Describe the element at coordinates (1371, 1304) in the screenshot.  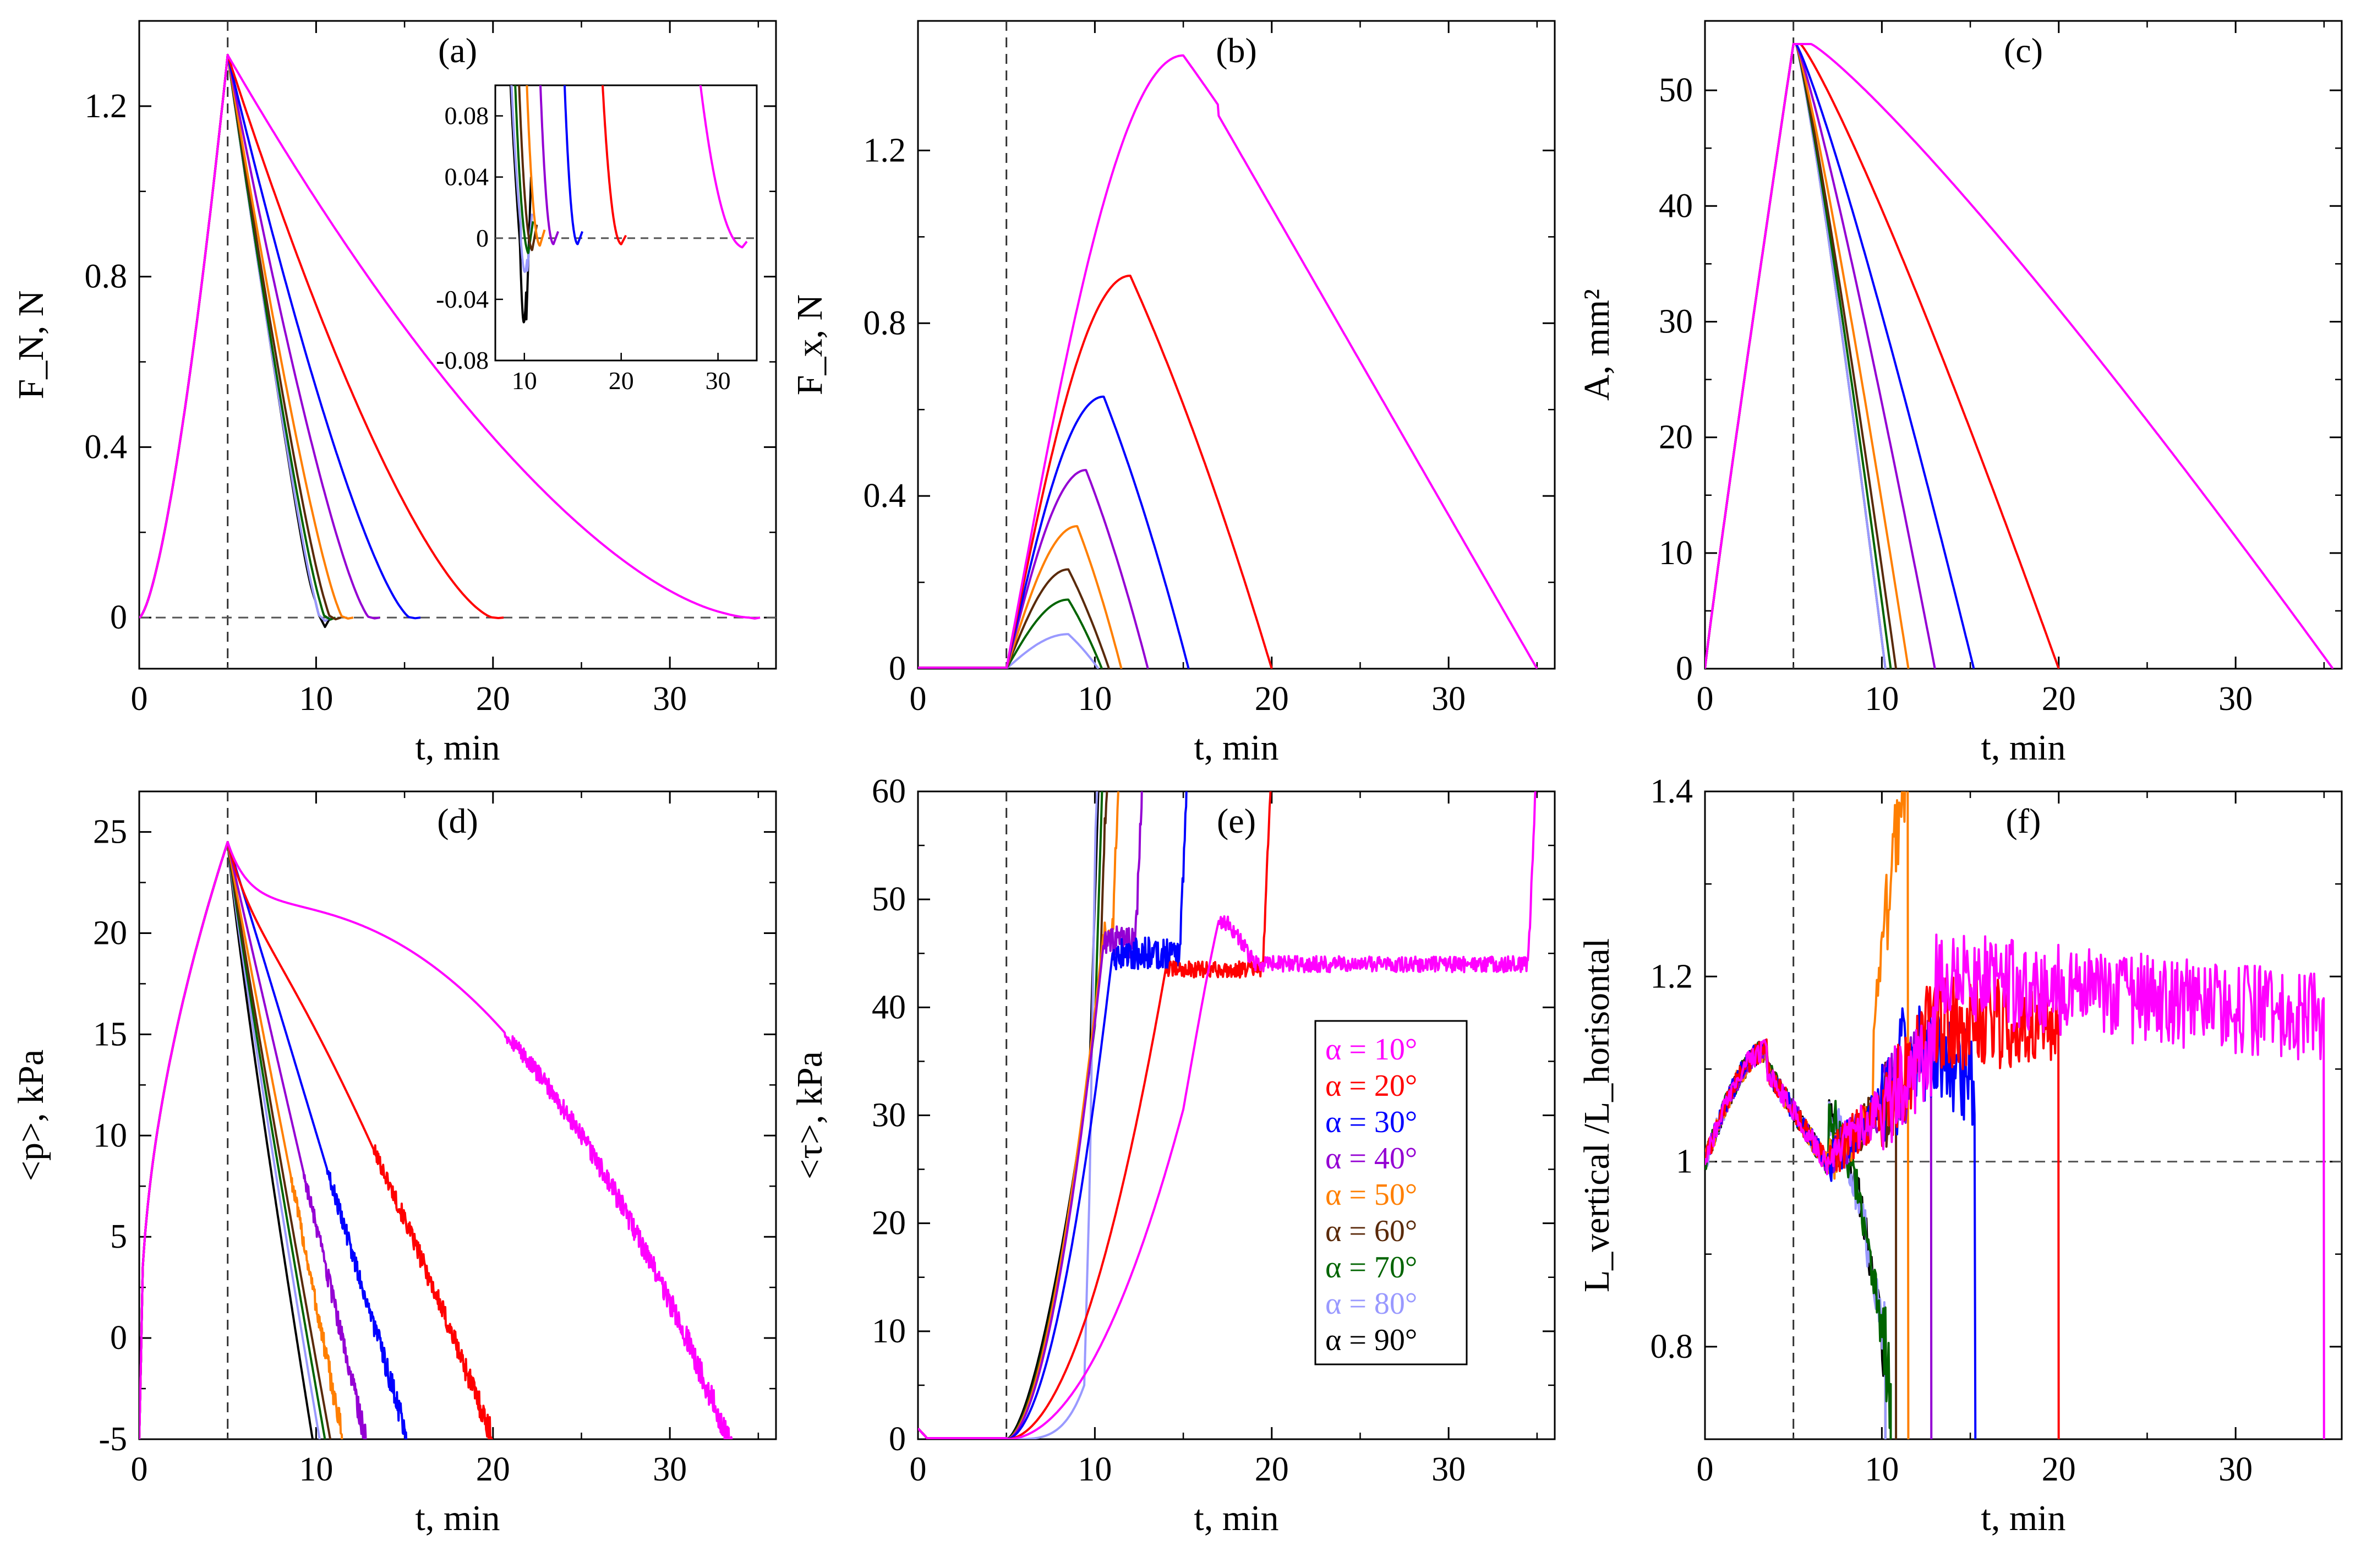
I see `legend-entry: α = 80°` at that location.